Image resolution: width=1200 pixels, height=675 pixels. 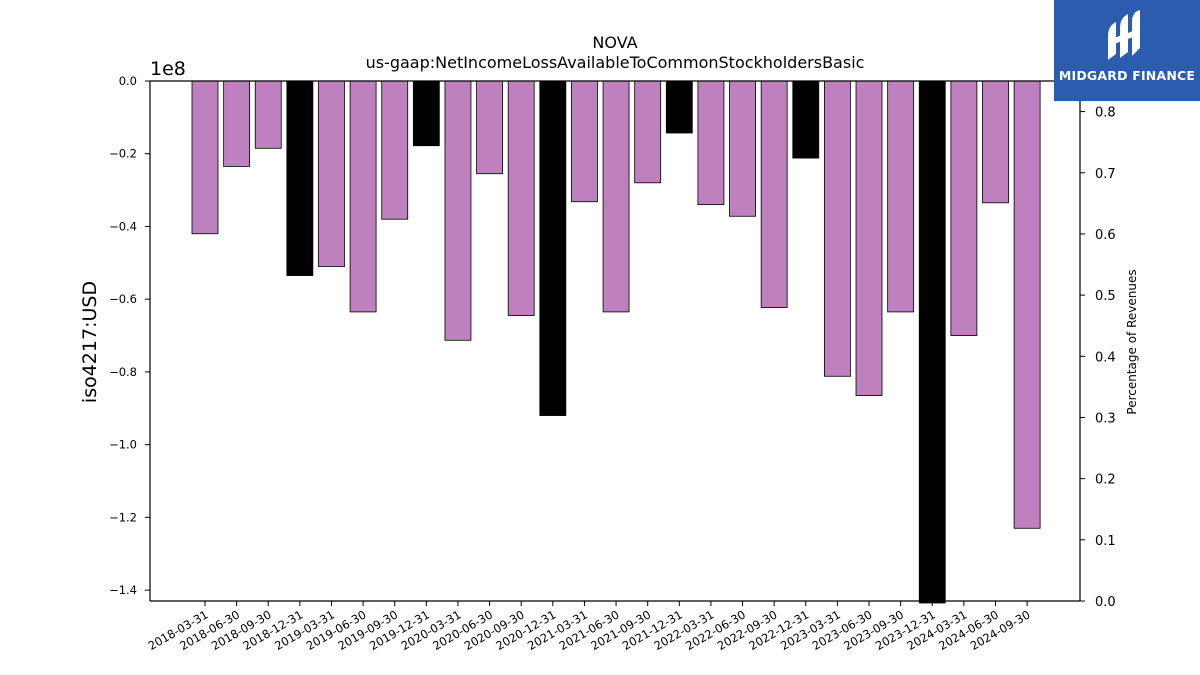 I want to click on y2-tick-label: 0.1, so click(x=1105, y=541).